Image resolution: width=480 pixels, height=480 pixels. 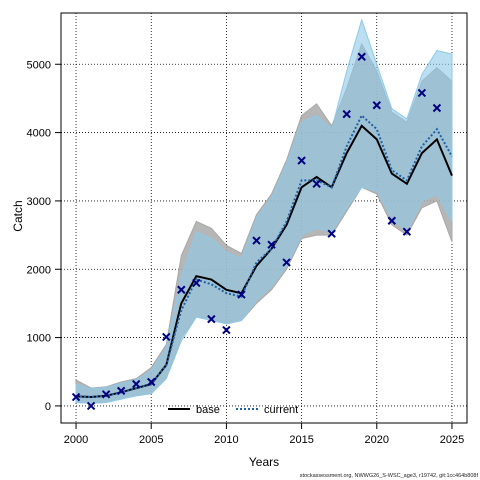 What do you see at coordinates (208, 410) in the screenshot?
I see `legend-base-label: base` at bounding box center [208, 410].